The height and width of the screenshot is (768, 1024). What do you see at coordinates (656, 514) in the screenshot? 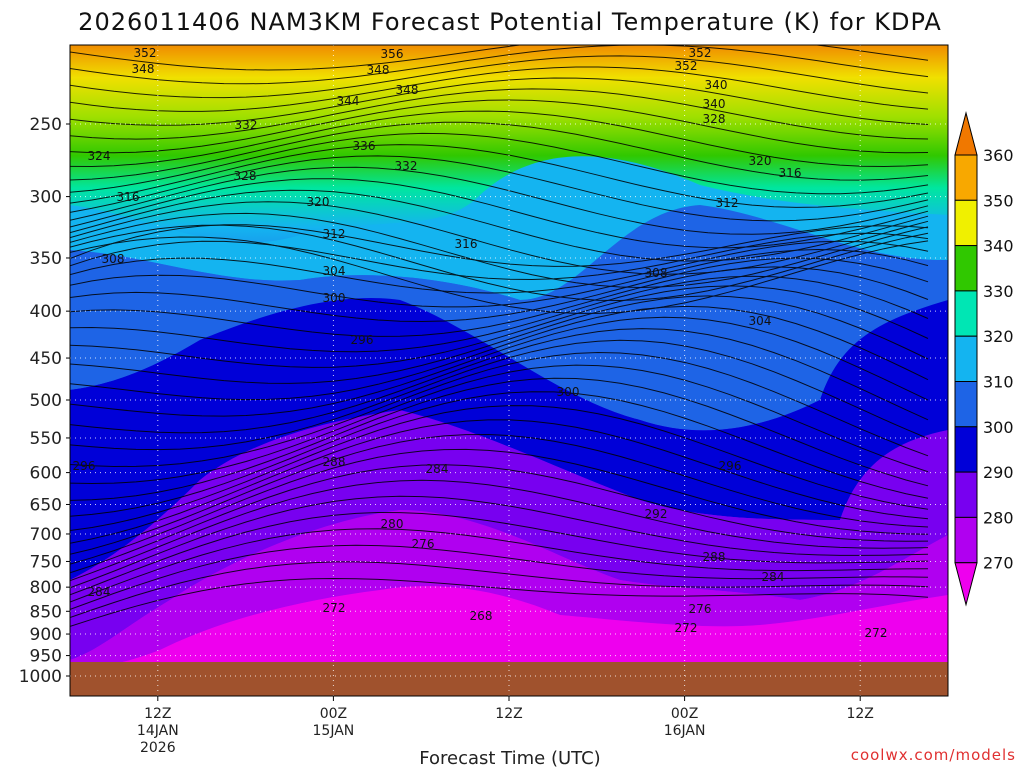
I see `contour-label: 292` at bounding box center [656, 514].